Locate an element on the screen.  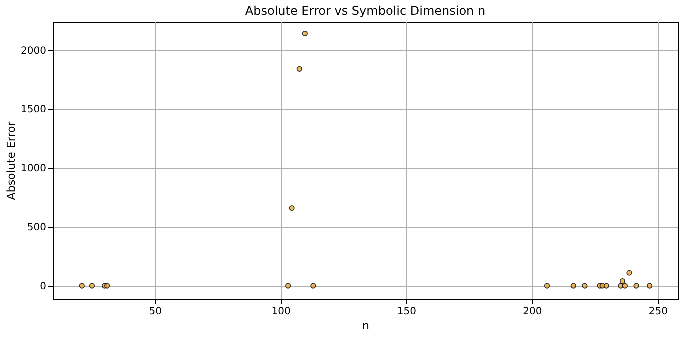
chart-title: Absolute Error vs Symbolic Dimension n is located at coordinates (365, 11).